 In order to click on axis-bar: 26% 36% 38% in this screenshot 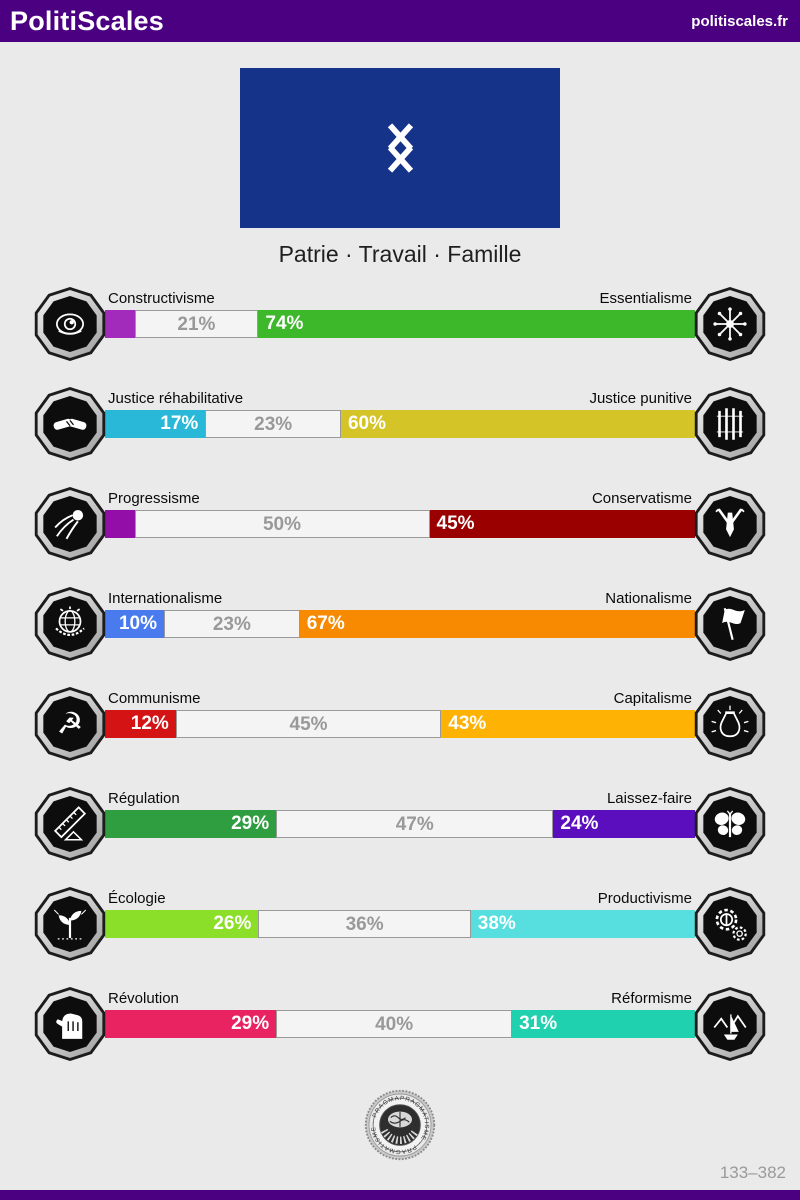, I will do `click(400, 924)`.